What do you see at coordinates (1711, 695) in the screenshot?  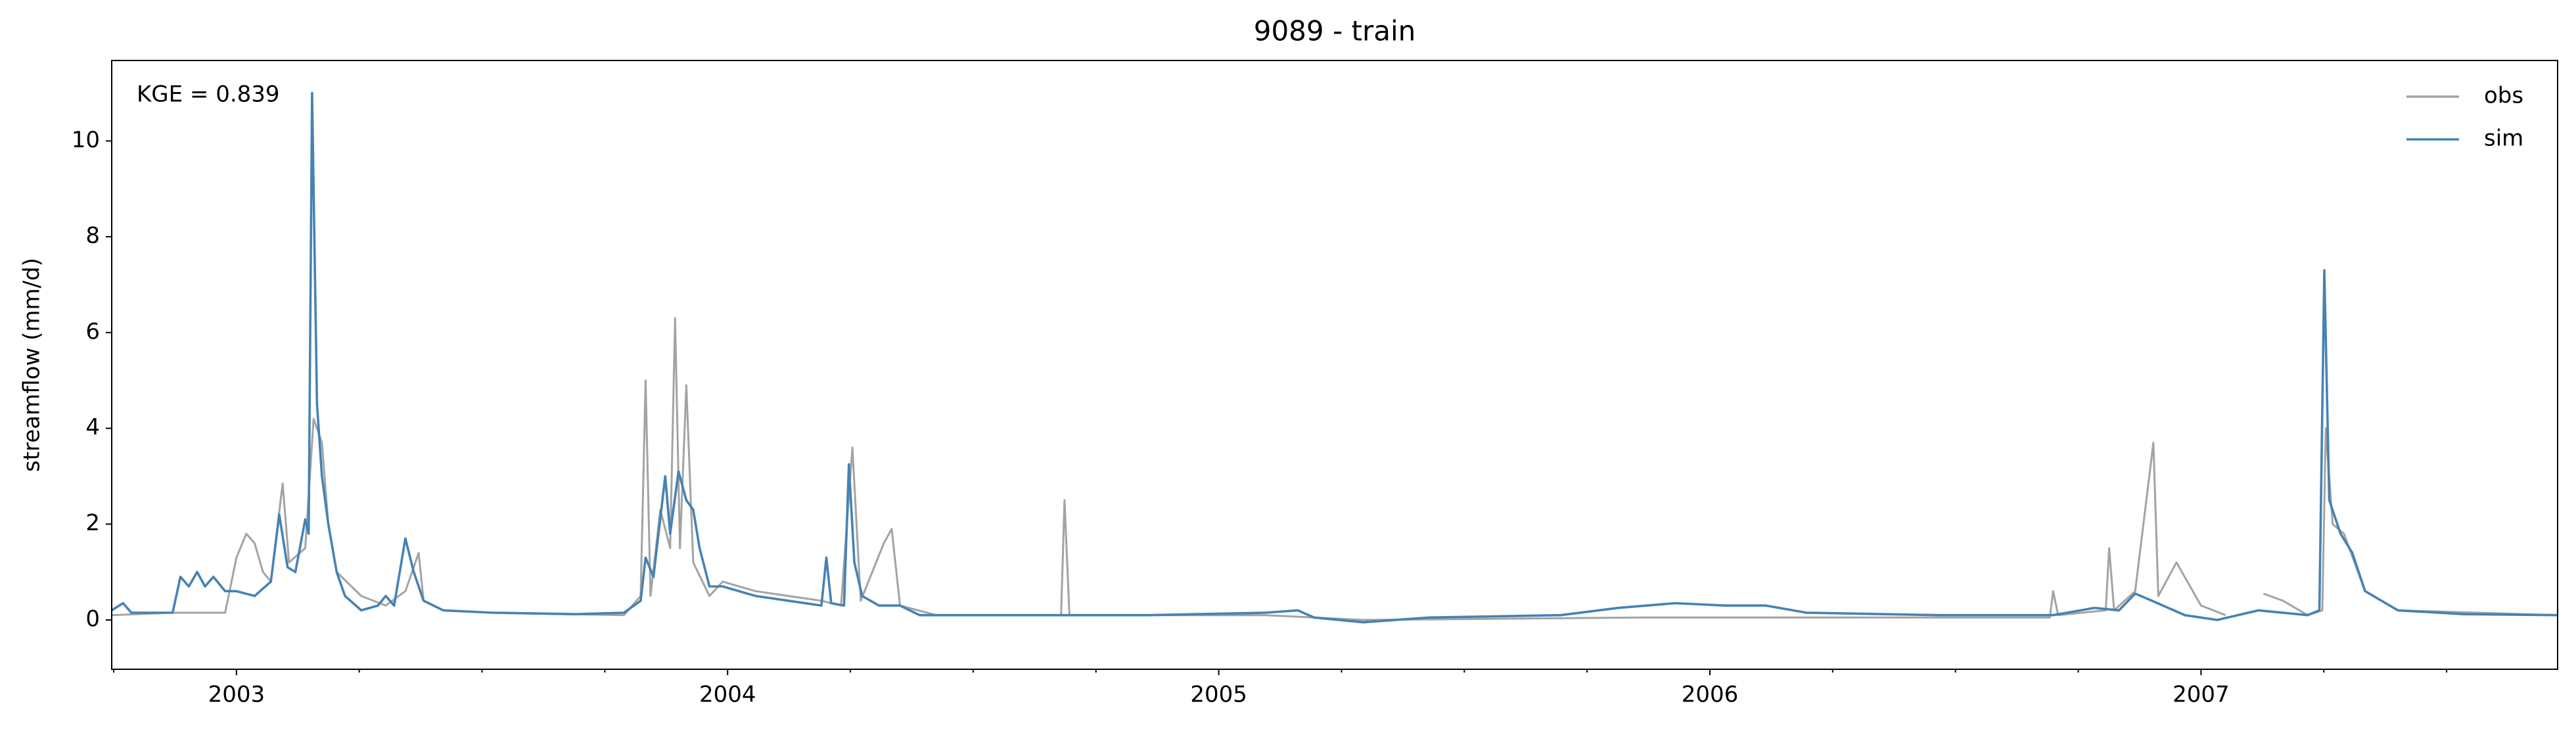 I see `x-tick-label: 2006` at bounding box center [1711, 695].